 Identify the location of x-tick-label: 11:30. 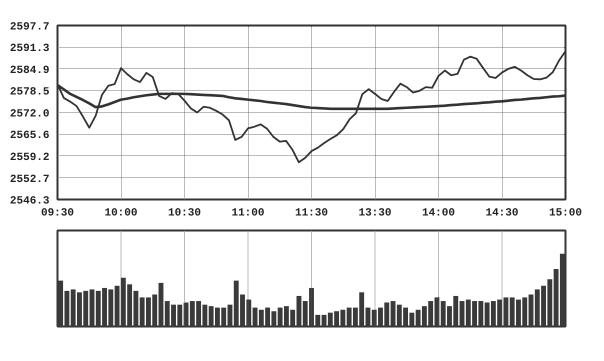
(311, 214).